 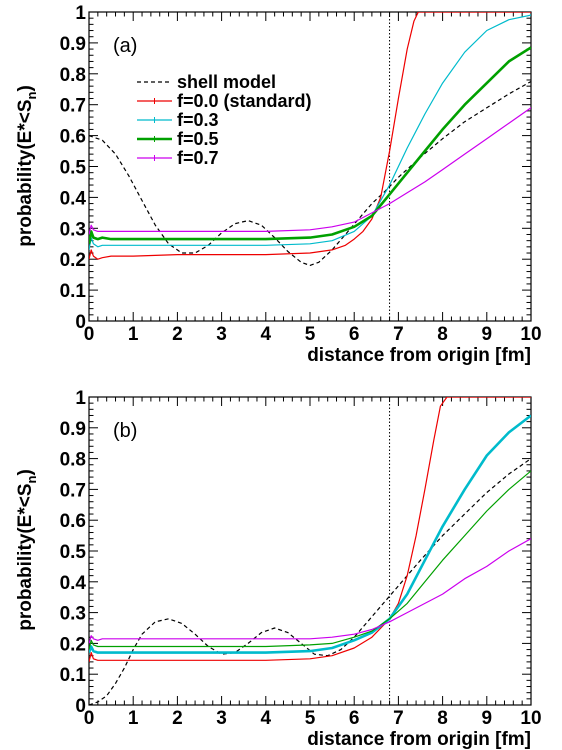 I want to click on legend-entry-label: f=0.7, so click(x=198, y=158).